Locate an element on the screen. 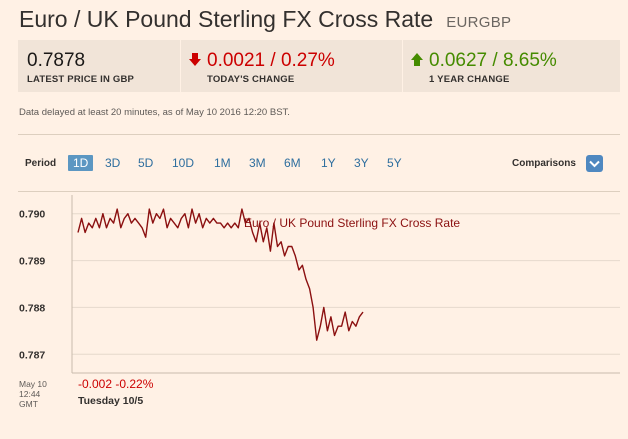 The height and width of the screenshot is (439, 628). todays-change-stat: 0.0021 / 0.27% TODAY'S CHANGE is located at coordinates (291, 66).